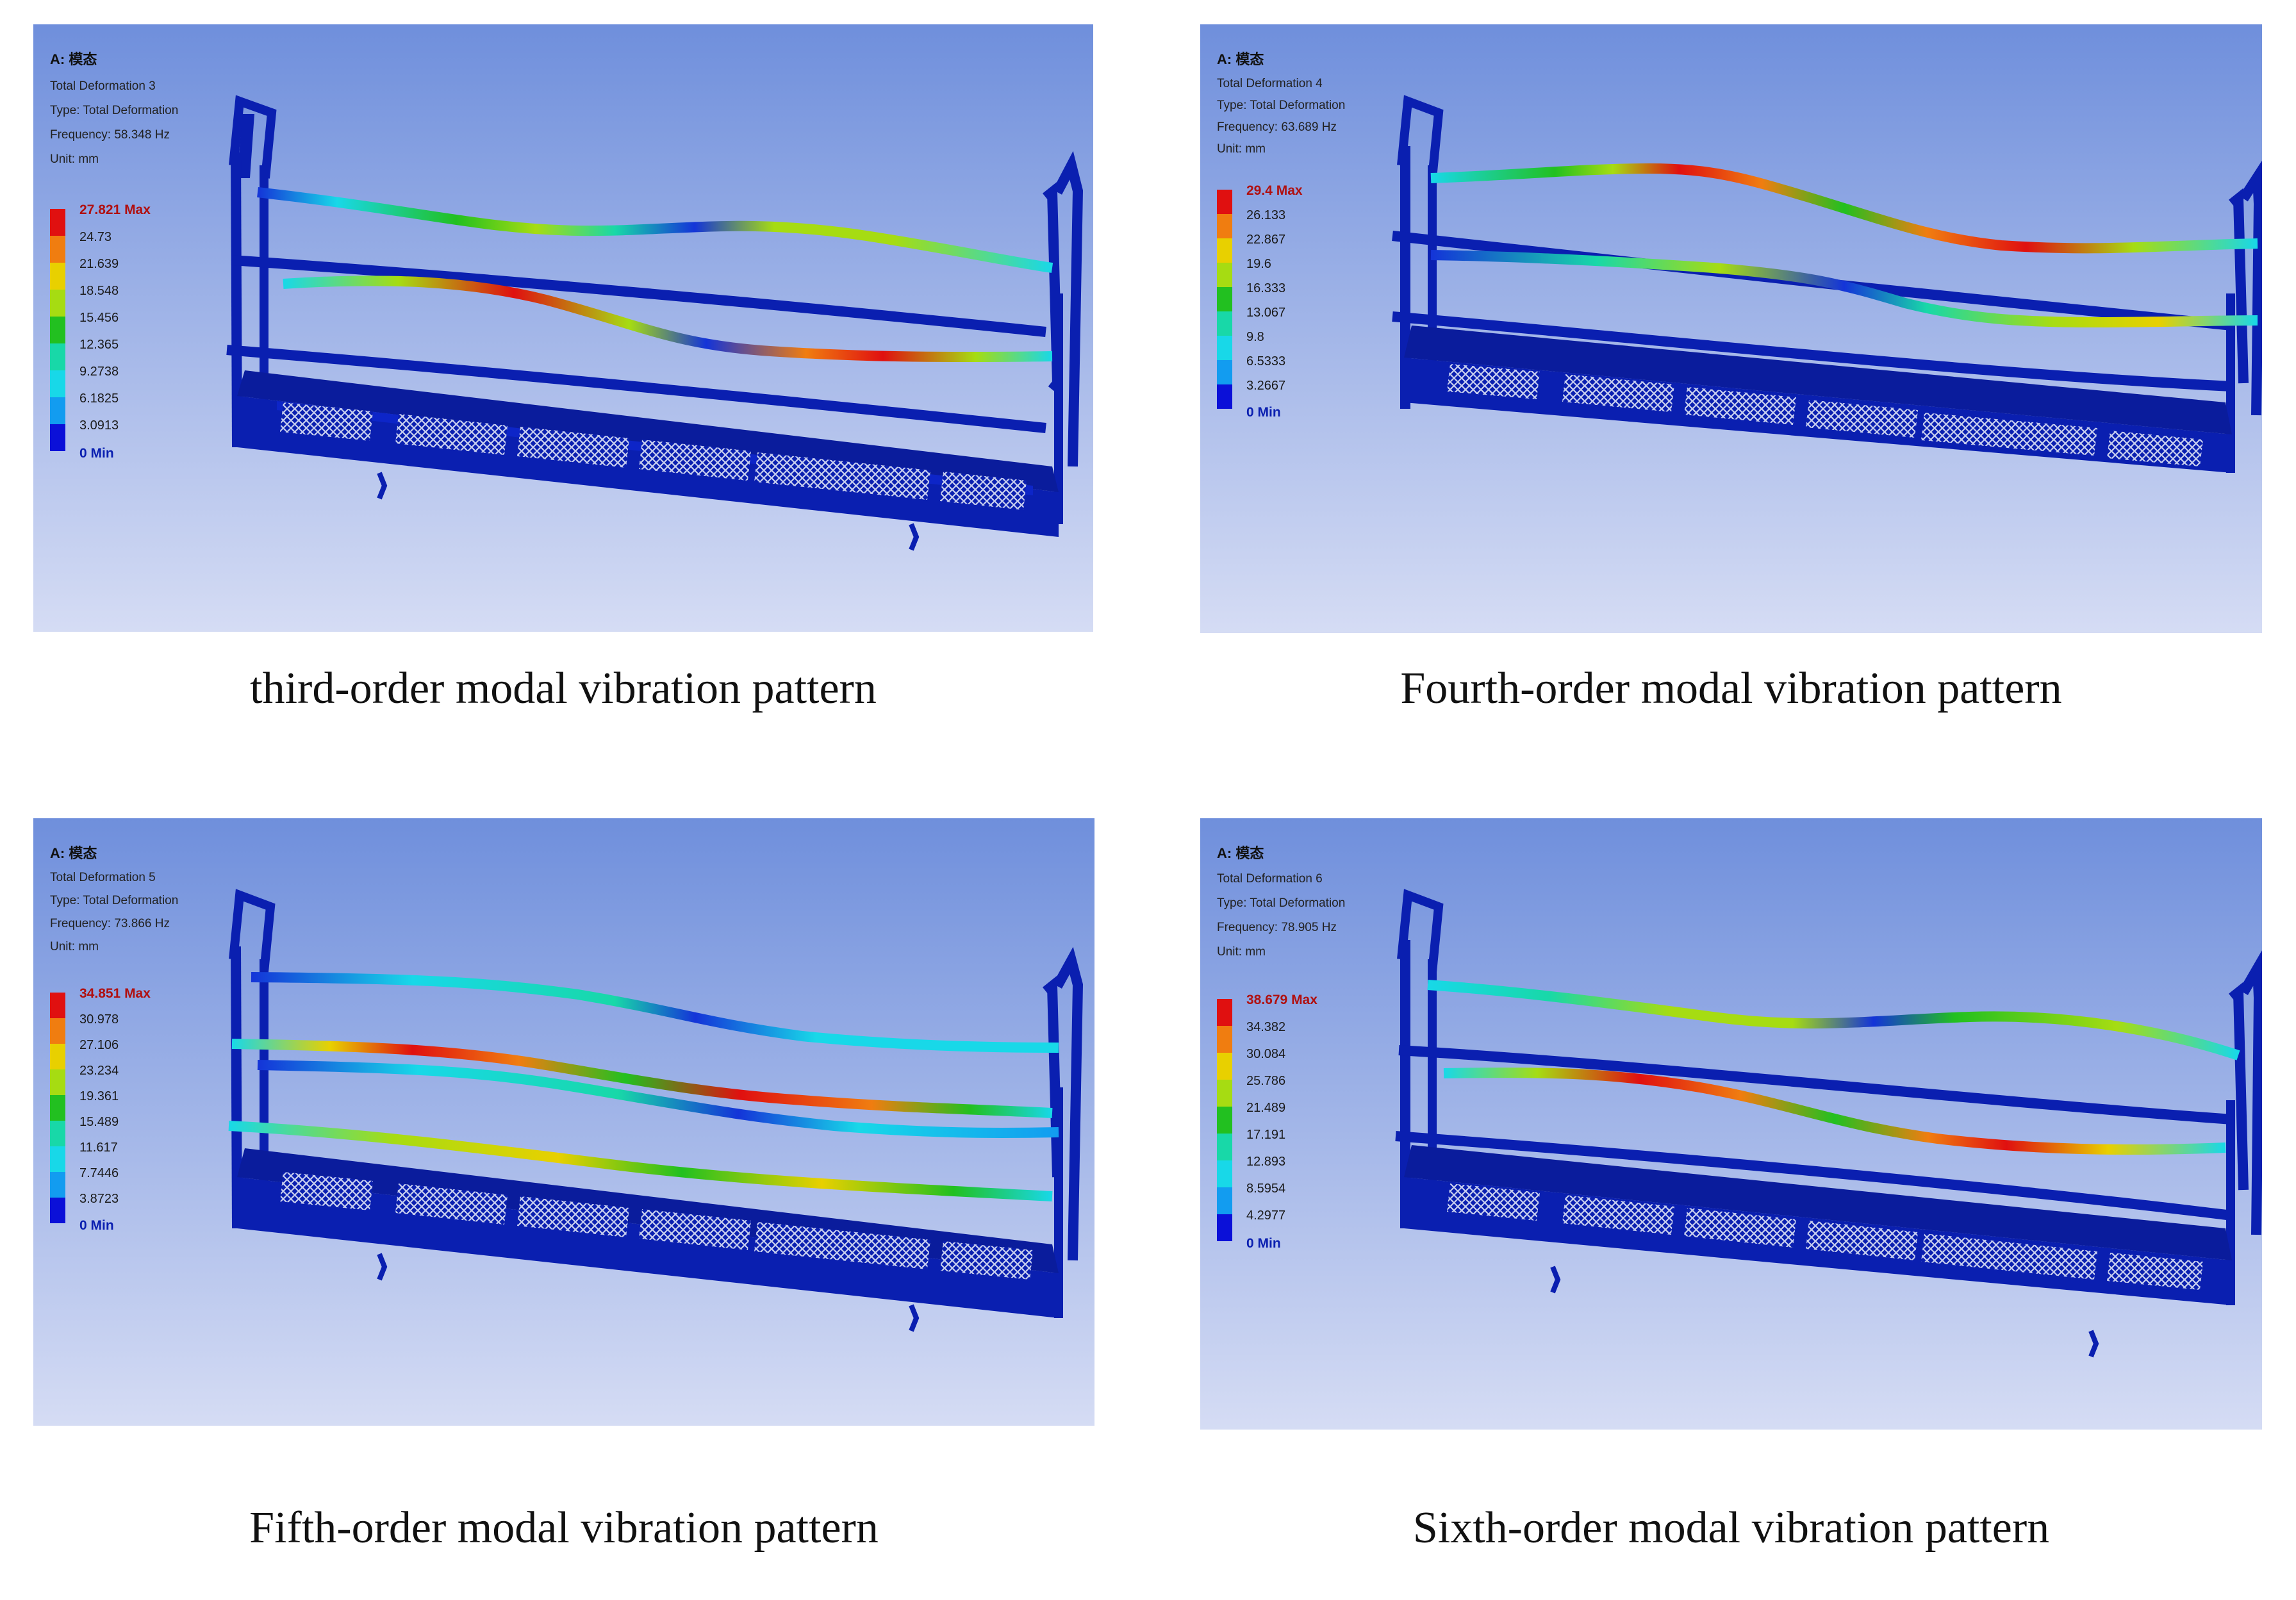 Image resolution: width=2296 pixels, height=1600 pixels. Describe the element at coordinates (1277, 927) in the screenshot. I see `svg-text: Frequency: 78.905 Hz` at that location.